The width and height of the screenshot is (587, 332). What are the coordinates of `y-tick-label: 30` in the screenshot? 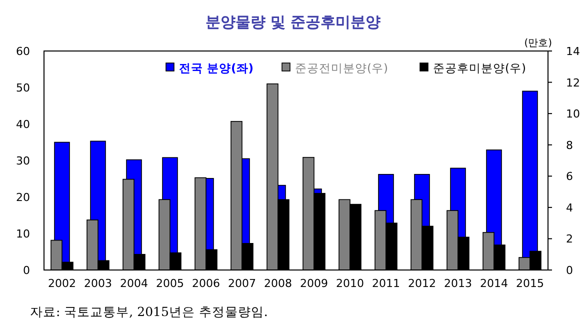 It's located at (23, 161).